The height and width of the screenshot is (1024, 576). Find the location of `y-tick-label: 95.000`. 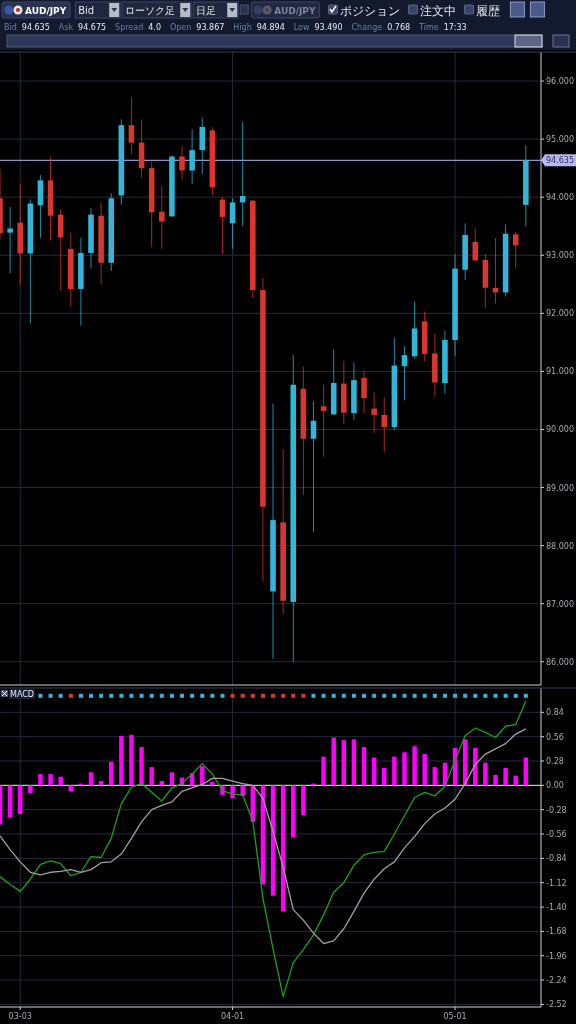

y-tick-label: 95.000 is located at coordinates (560, 140).